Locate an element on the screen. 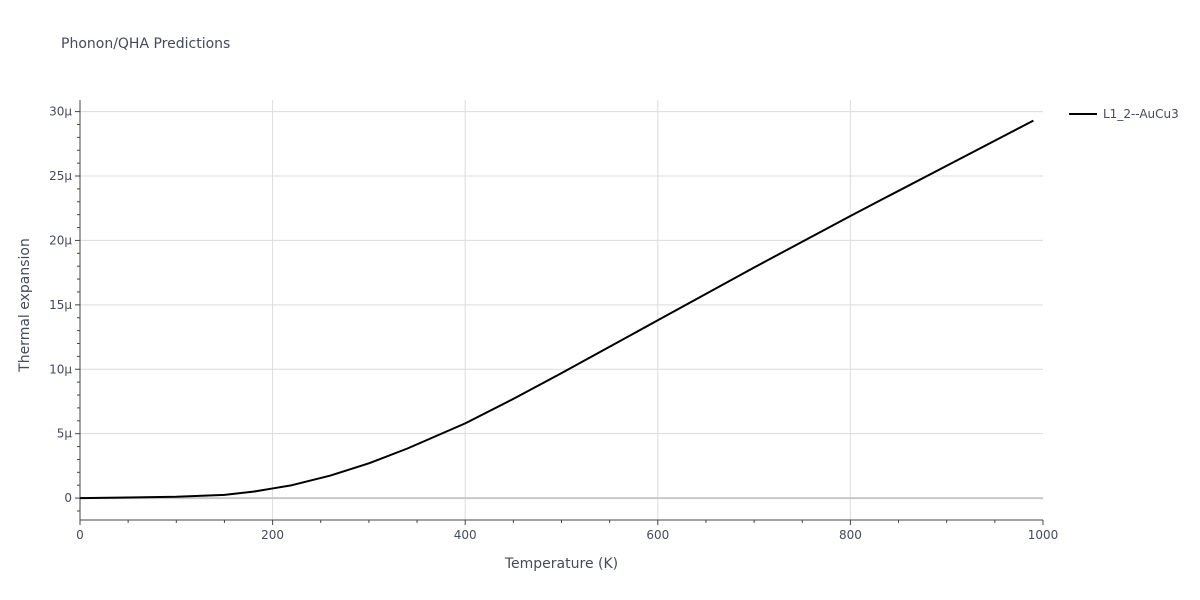 The image size is (1200, 600). y-tick-label: 25µ is located at coordinates (60, 176).